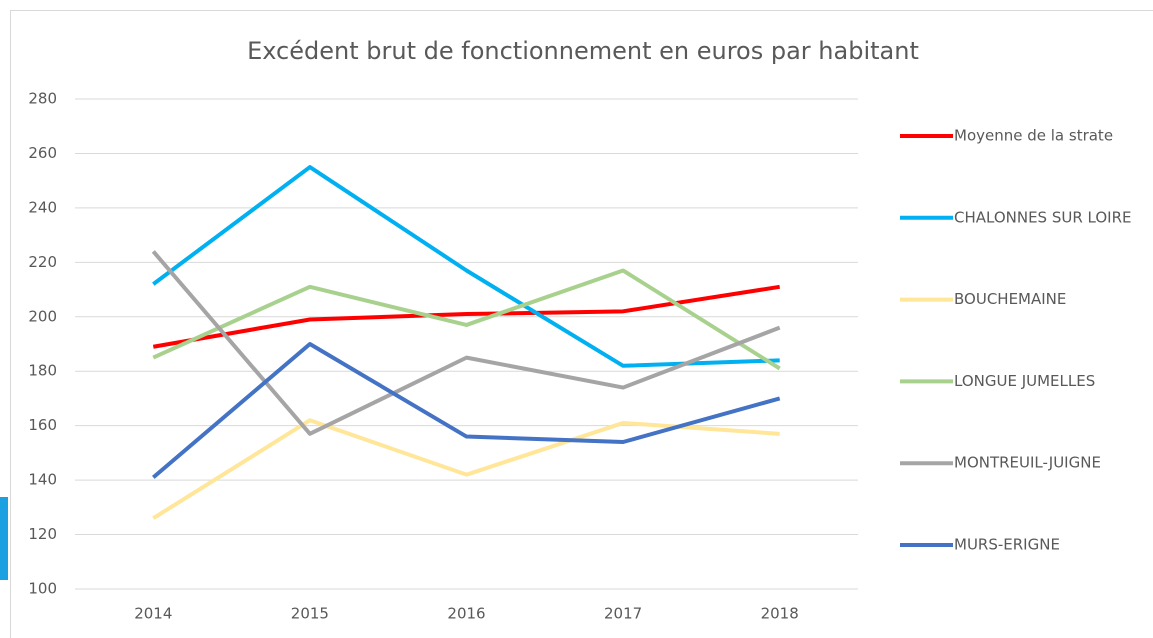  I want to click on x-tick-label: 2017, so click(623, 614).